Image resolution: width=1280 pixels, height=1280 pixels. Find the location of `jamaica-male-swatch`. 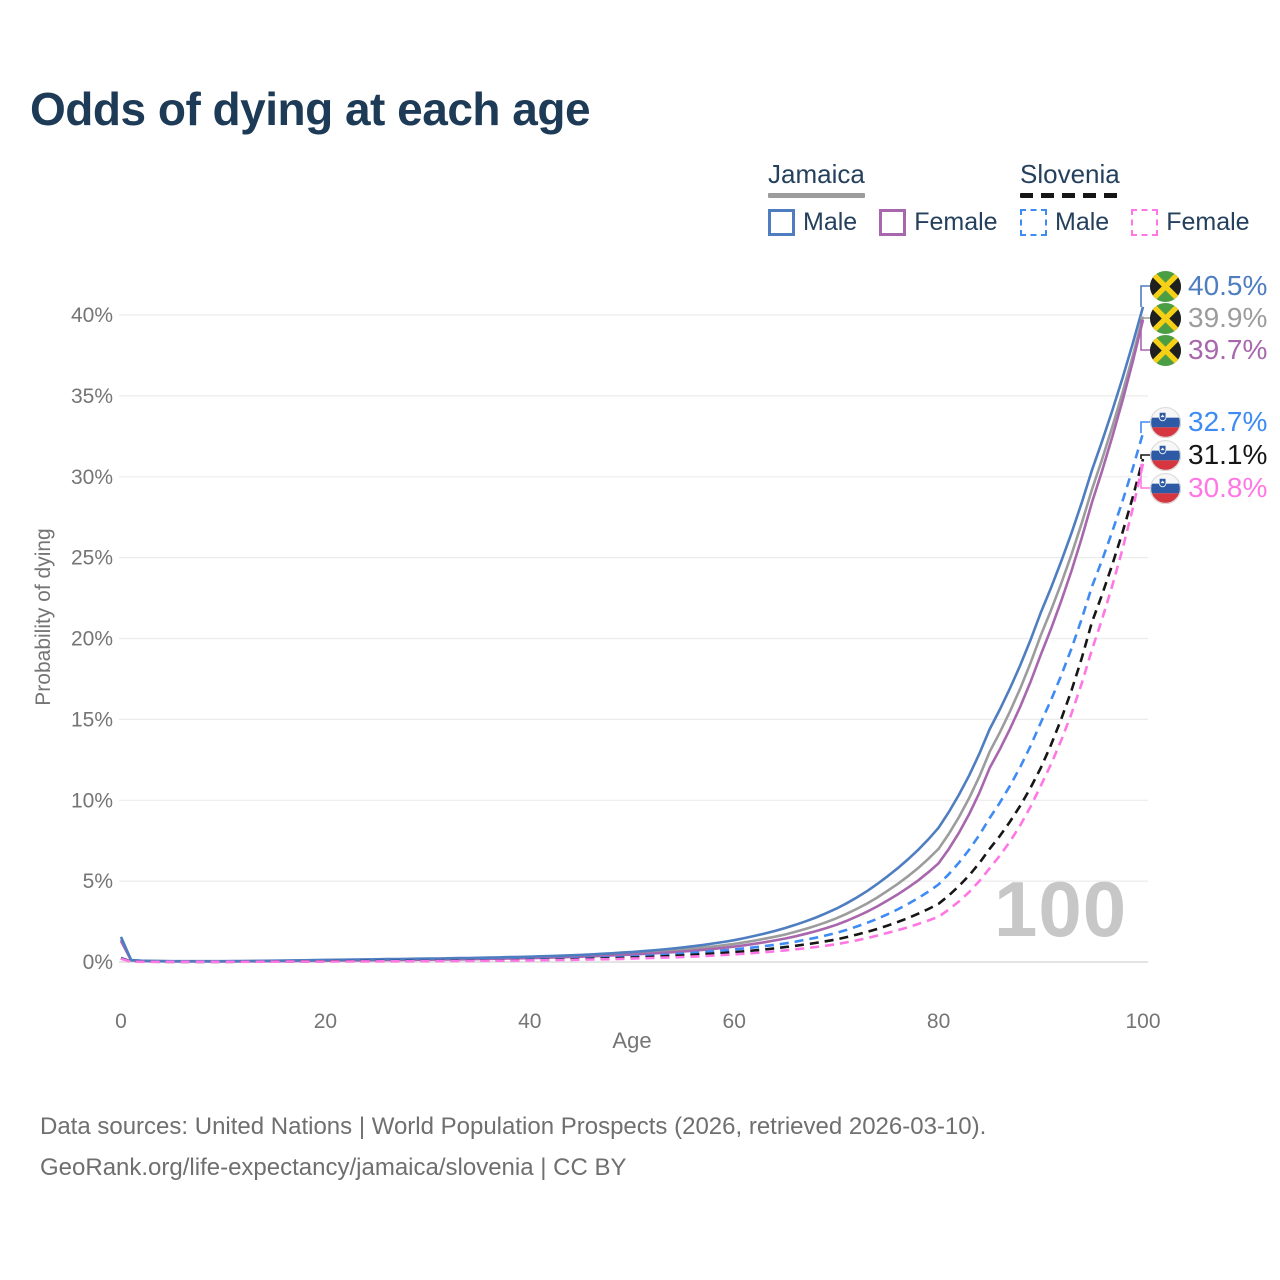

jamaica-male-swatch is located at coordinates (781, 222).